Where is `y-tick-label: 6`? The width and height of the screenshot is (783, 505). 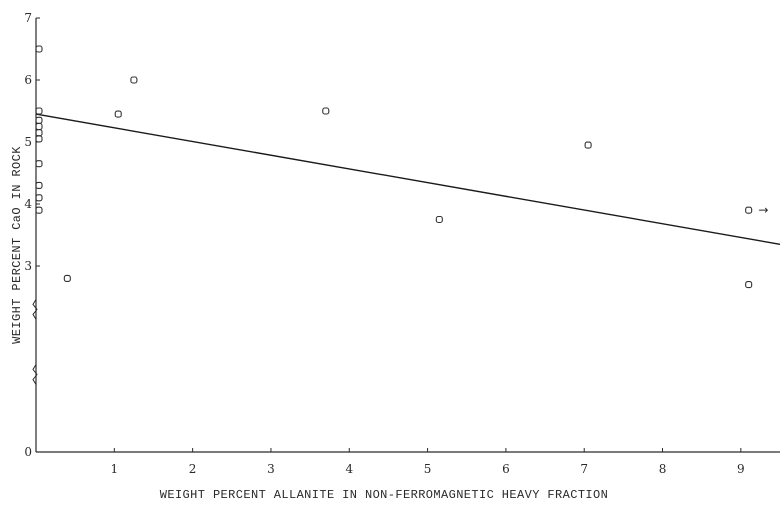
y-tick-label: 6 is located at coordinates (28, 80).